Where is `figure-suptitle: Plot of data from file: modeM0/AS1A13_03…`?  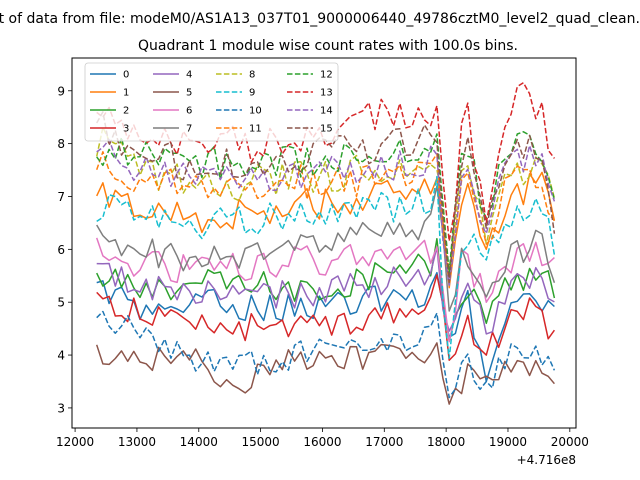
figure-suptitle: Plot of data from file: modeM0/AS1A13_03… is located at coordinates (320, 19).